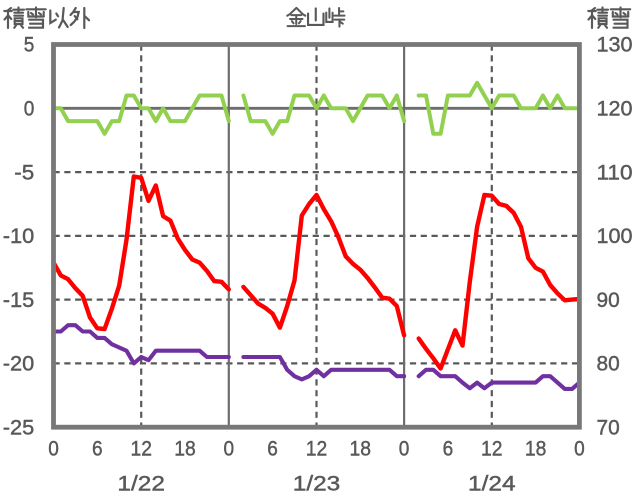  Describe the element at coordinates (19, 364) in the screenshot. I see `svg-text: -20` at that location.